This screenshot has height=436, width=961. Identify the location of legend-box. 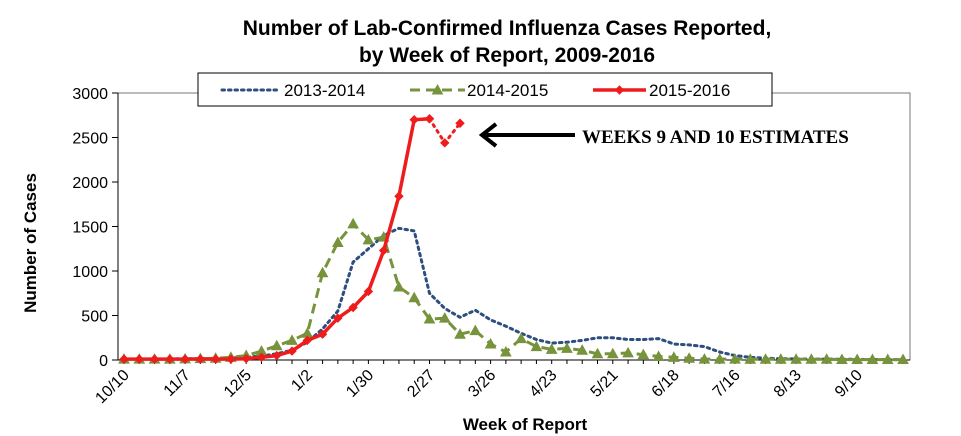
(485, 89).